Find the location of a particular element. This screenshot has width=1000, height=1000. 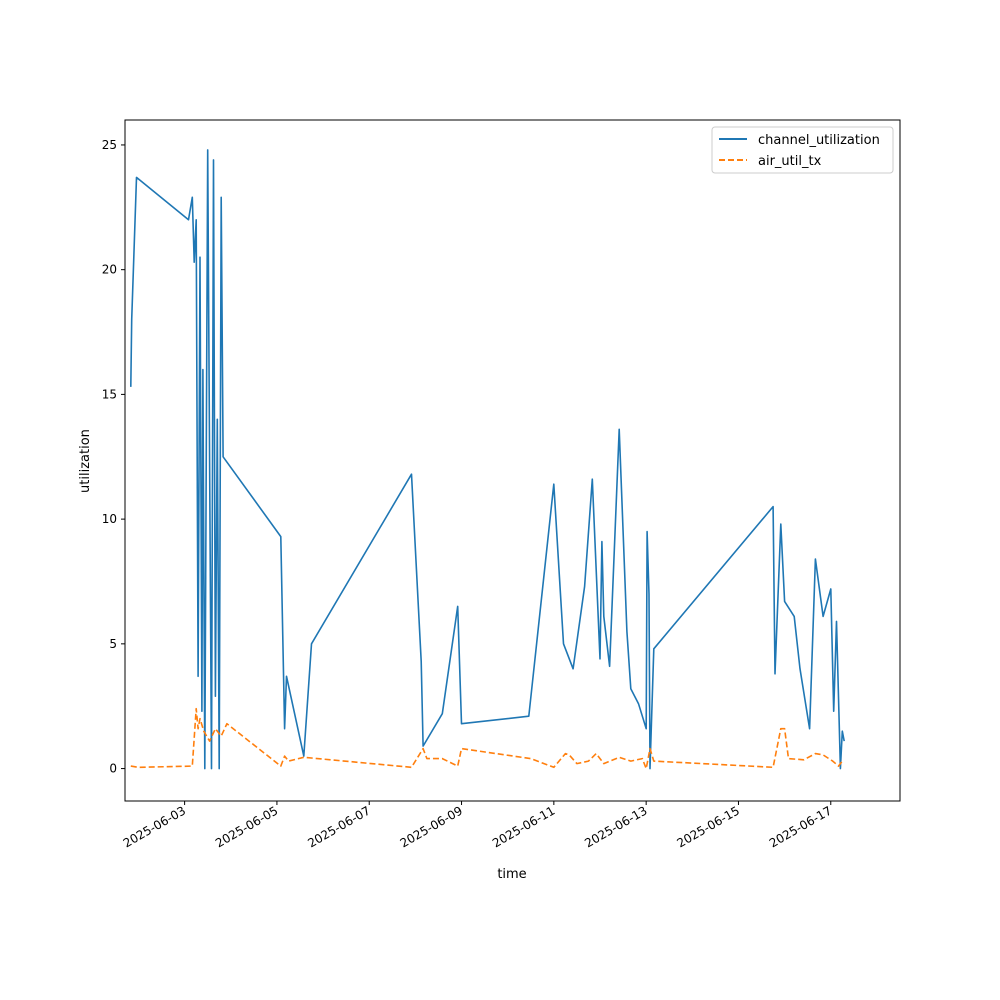

legend: channel_utilization air_util_tx is located at coordinates (802, 150).